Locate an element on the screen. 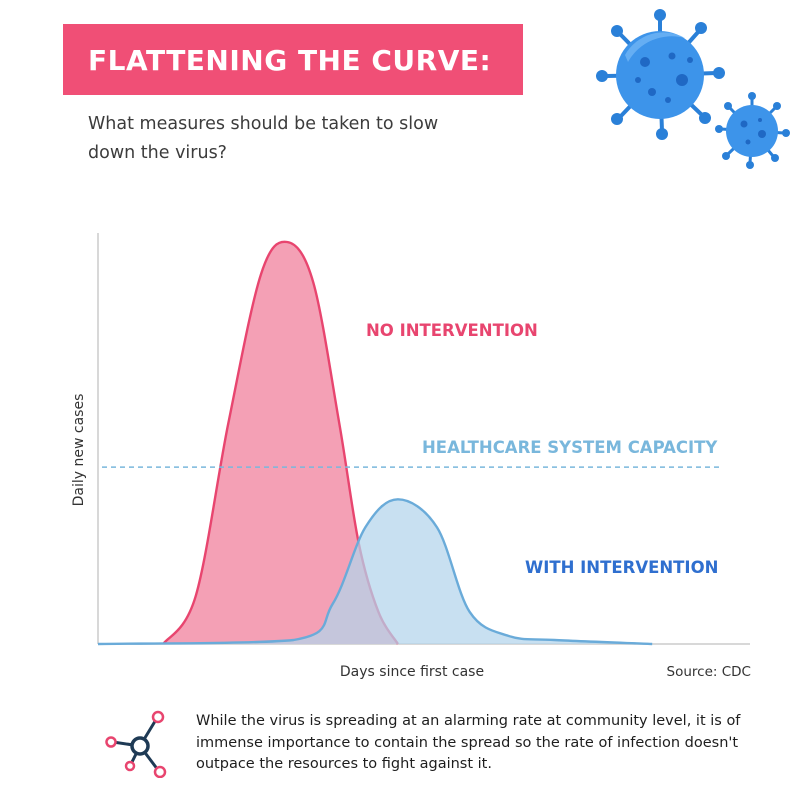 This screenshot has height=797, width=800. series-line-with-intervention is located at coordinates (375, 572).